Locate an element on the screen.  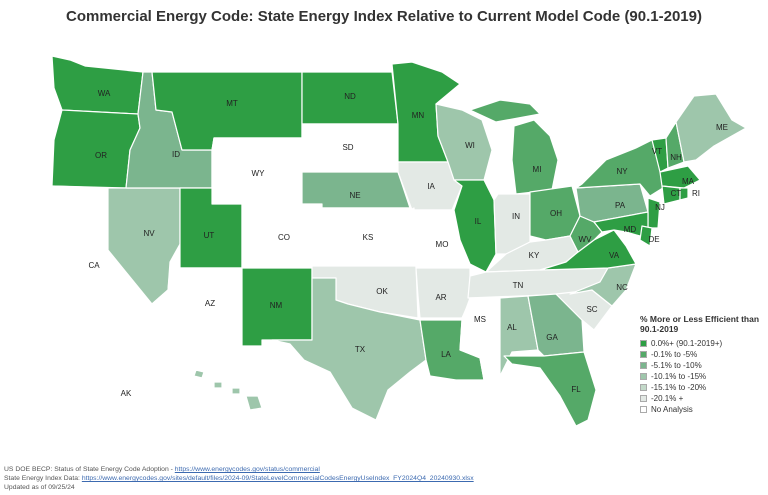
label-CT: CT is located at coordinates (676, 193).